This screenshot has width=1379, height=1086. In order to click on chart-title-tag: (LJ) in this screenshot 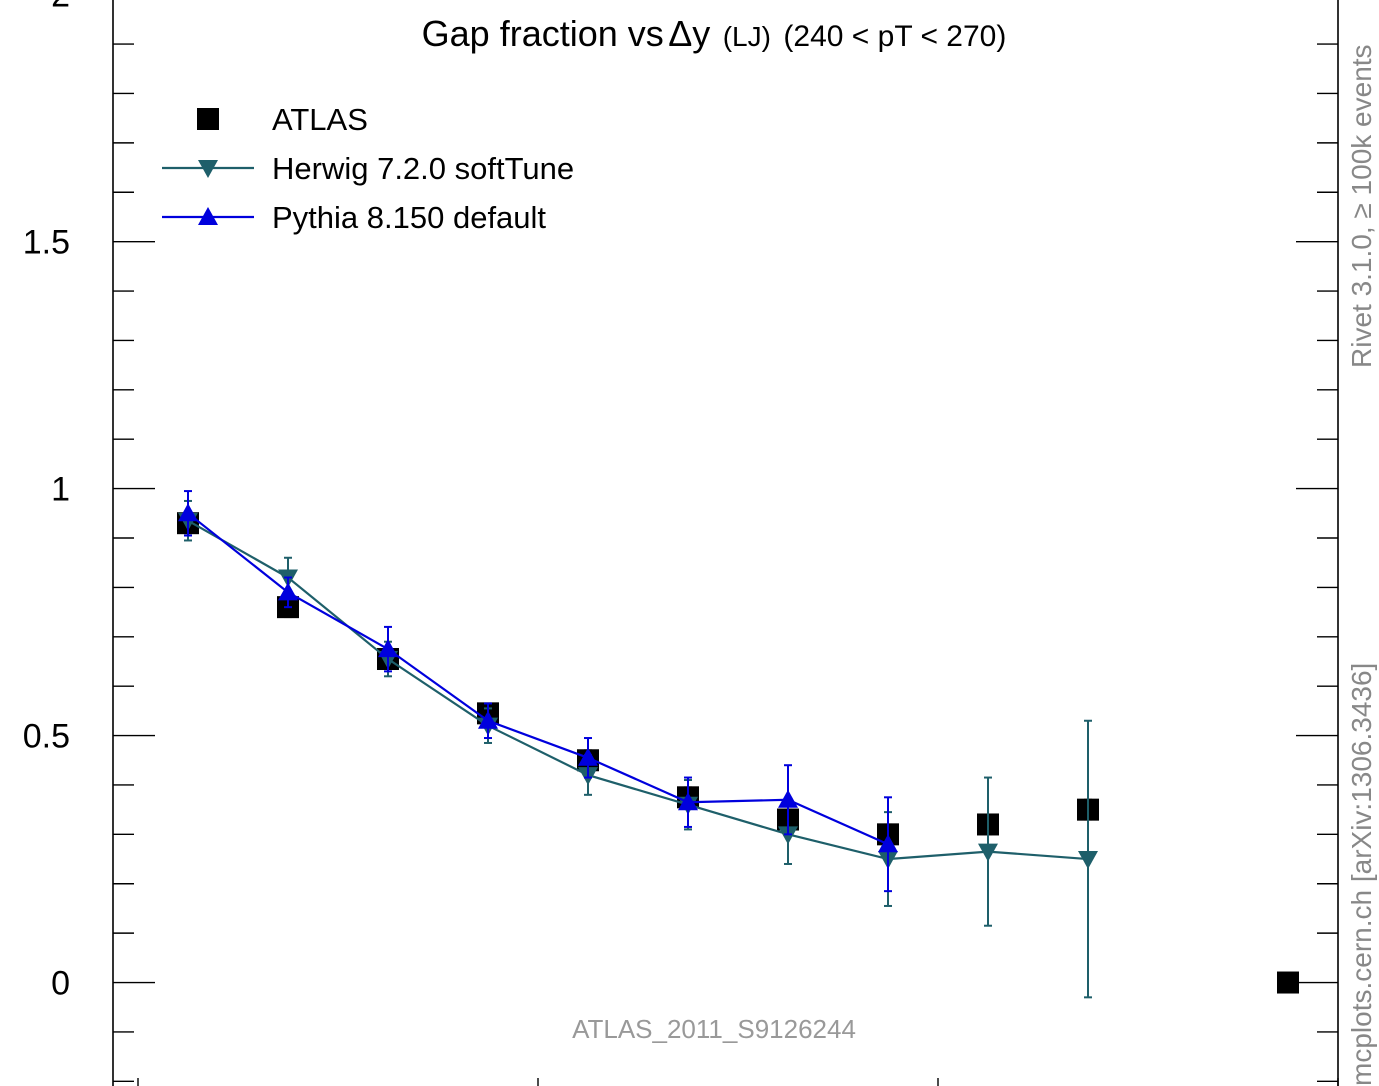, I will do `click(747, 36)`.